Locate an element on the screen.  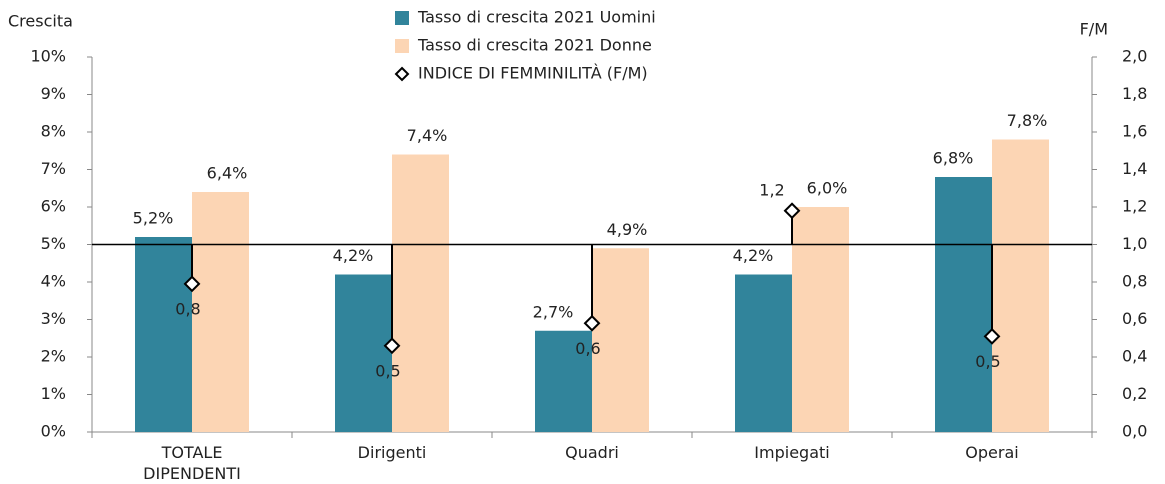
y2-tick-label: 0,6 is located at coordinates (1134, 318).